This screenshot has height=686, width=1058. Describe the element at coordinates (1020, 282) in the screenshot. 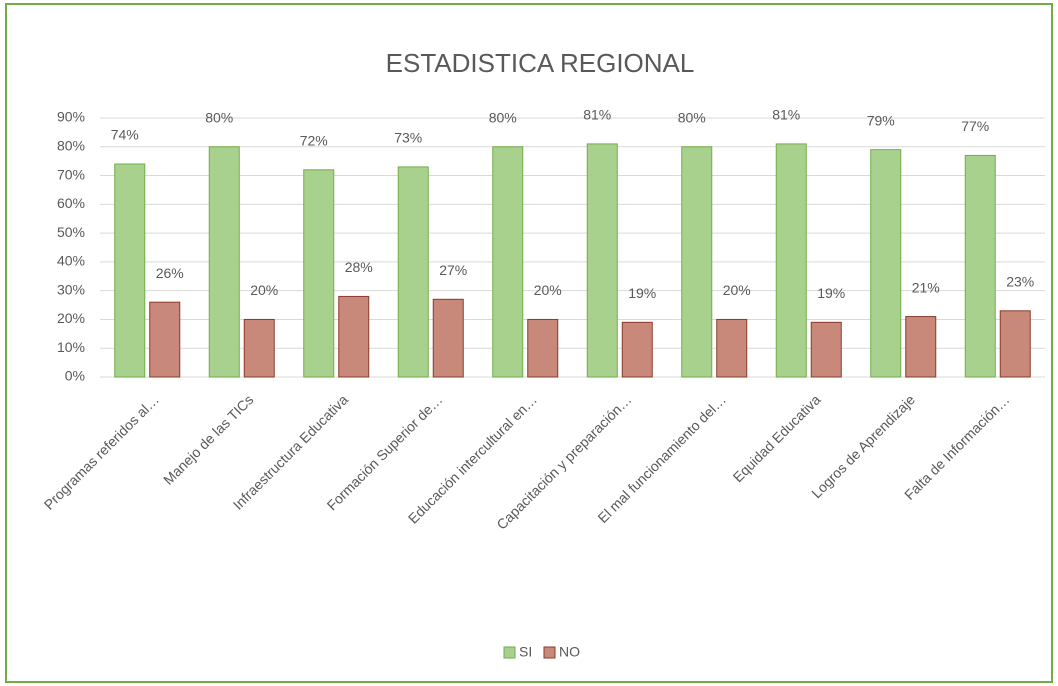

I see `data-label: 23%` at that location.